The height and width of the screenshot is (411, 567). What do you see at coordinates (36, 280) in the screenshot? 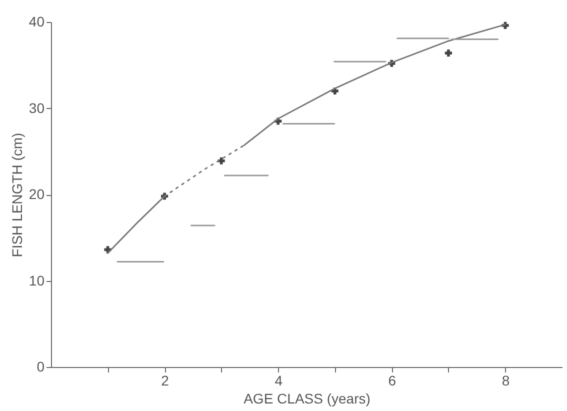
I see `y-tick-label: 10` at bounding box center [36, 280].